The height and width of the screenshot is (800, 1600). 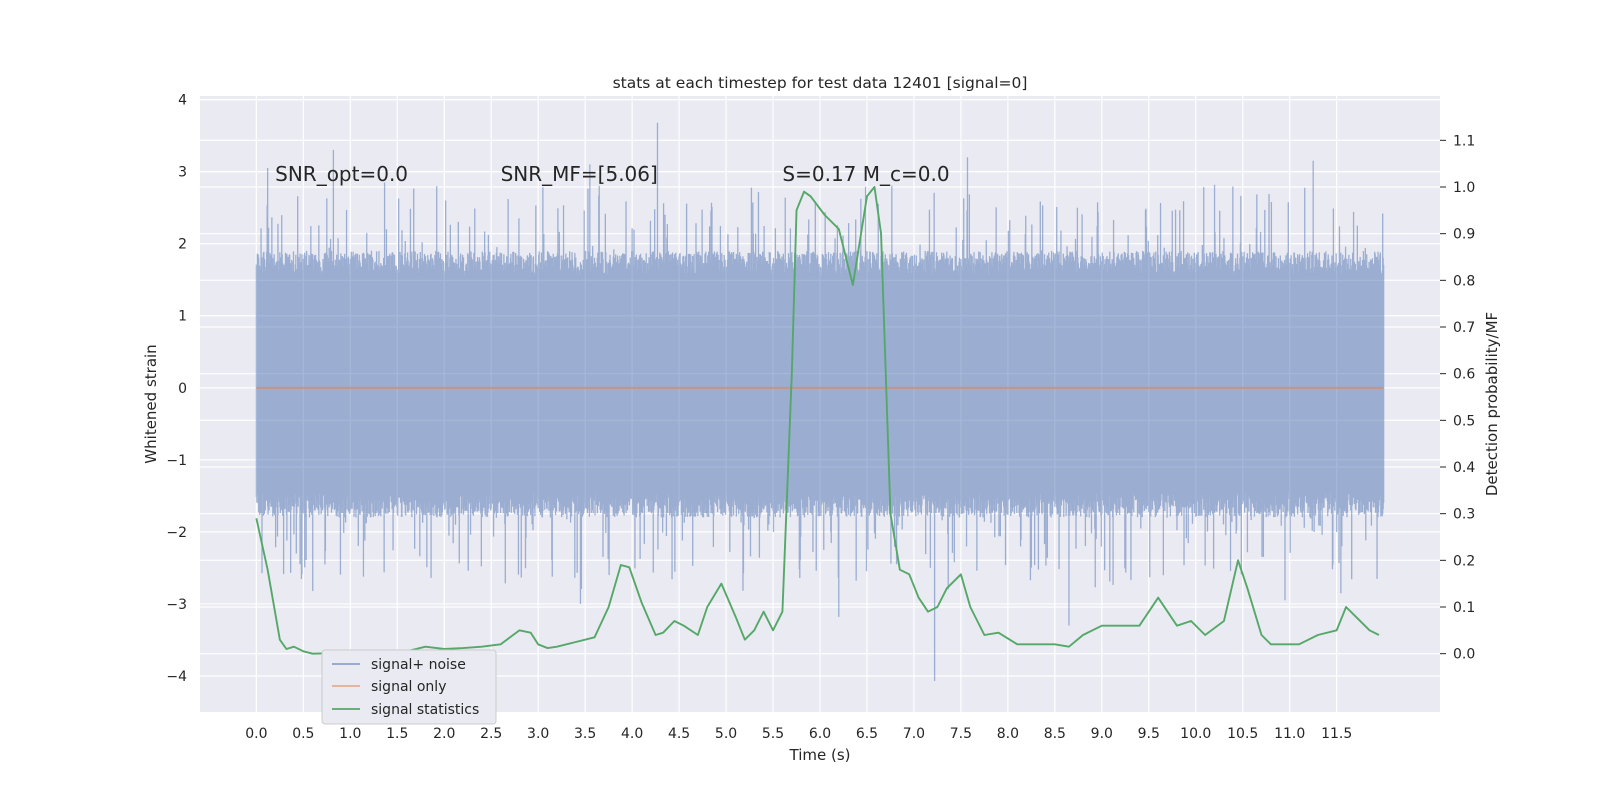 I want to click on legend-label-noise: signal+ noise, so click(x=418, y=665).